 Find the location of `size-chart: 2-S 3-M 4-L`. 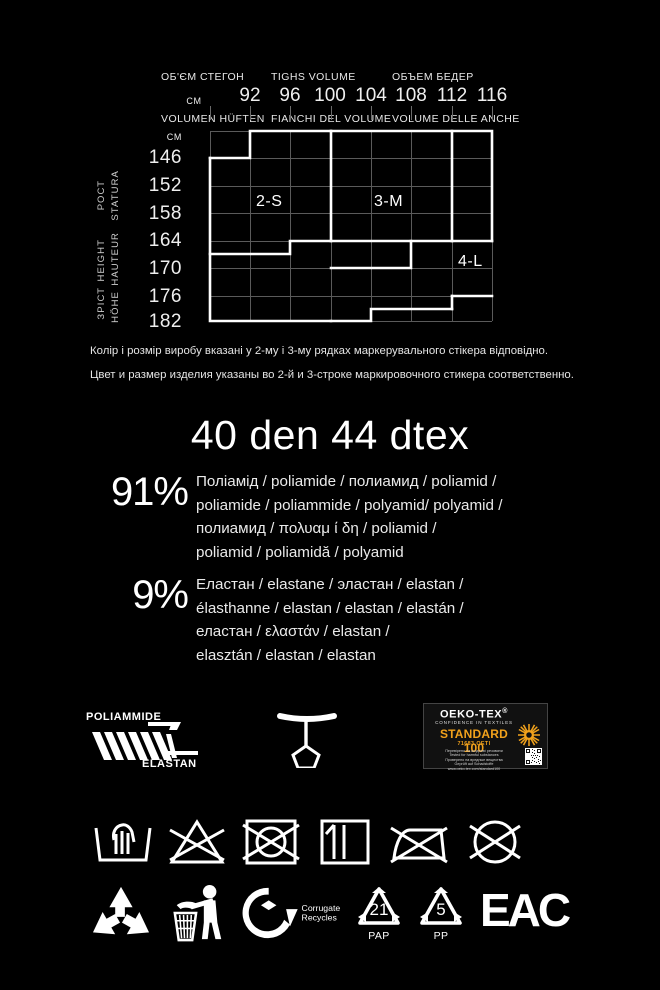

size-chart: 2-S 3-M 4-L is located at coordinates (351, 226).